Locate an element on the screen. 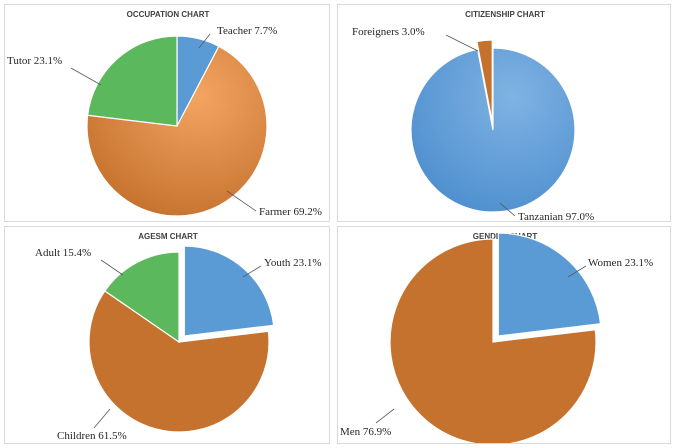  occupation-chart-title: OCCUPATION CHART is located at coordinates (168, 14).